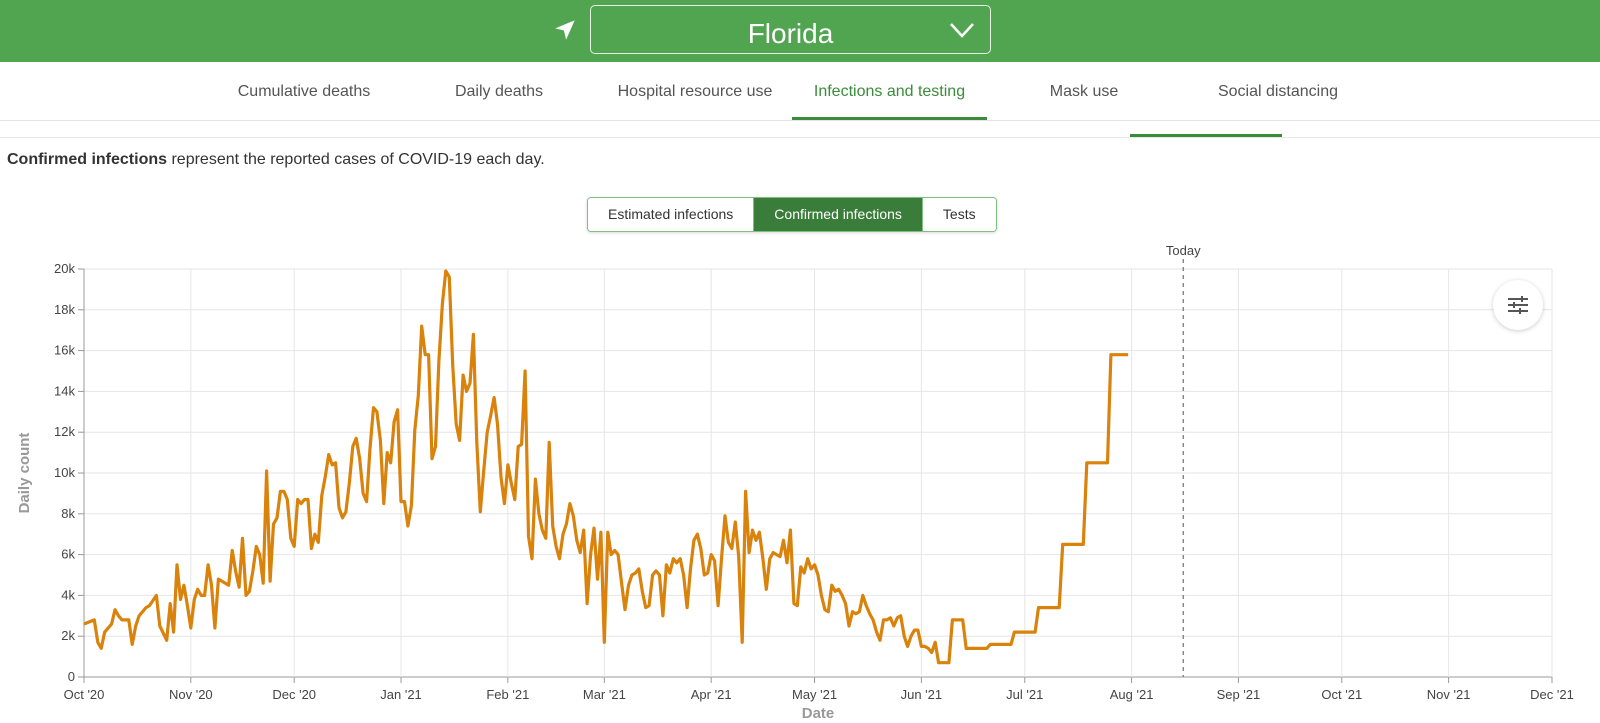  Describe the element at coordinates (565, 30) in the screenshot. I see `location-arrow-icon` at that location.